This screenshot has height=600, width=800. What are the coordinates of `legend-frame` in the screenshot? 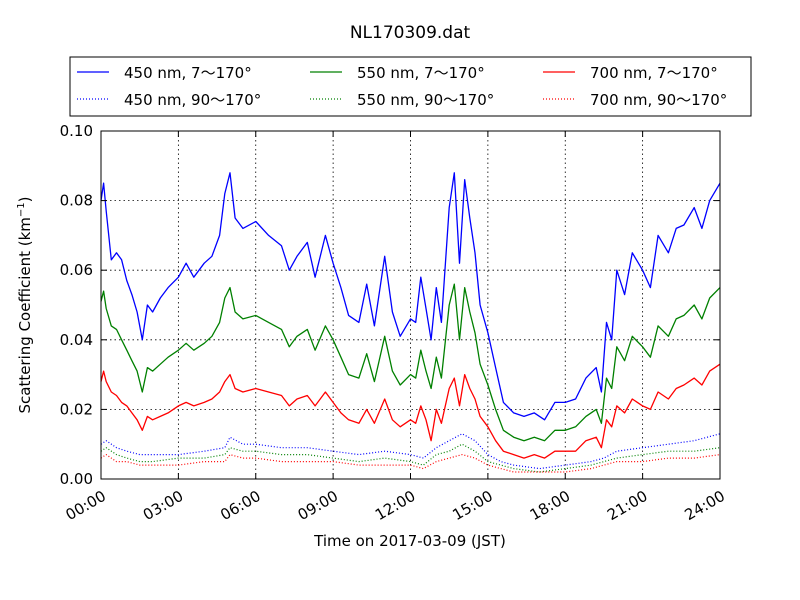 It's located at (410, 86).